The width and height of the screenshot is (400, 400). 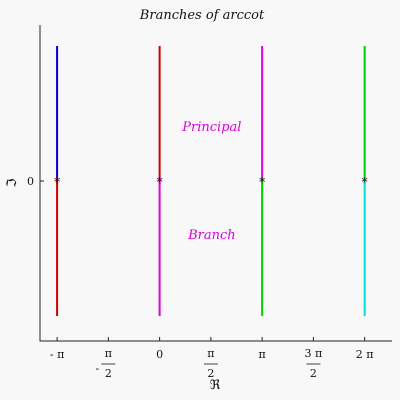 I want to click on x-tick-label-2: 0, so click(x=159, y=354).